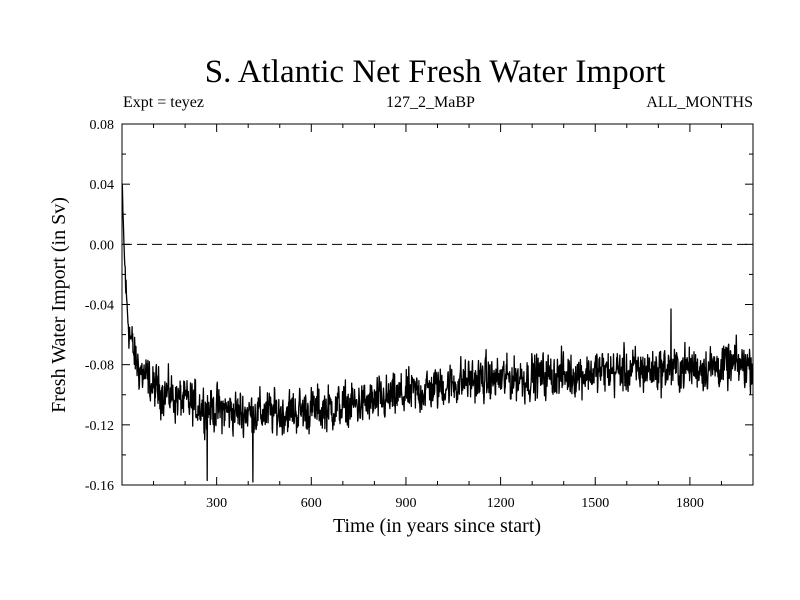  What do you see at coordinates (102, 245) in the screenshot?
I see `y-tick-label: 0.00` at bounding box center [102, 245].